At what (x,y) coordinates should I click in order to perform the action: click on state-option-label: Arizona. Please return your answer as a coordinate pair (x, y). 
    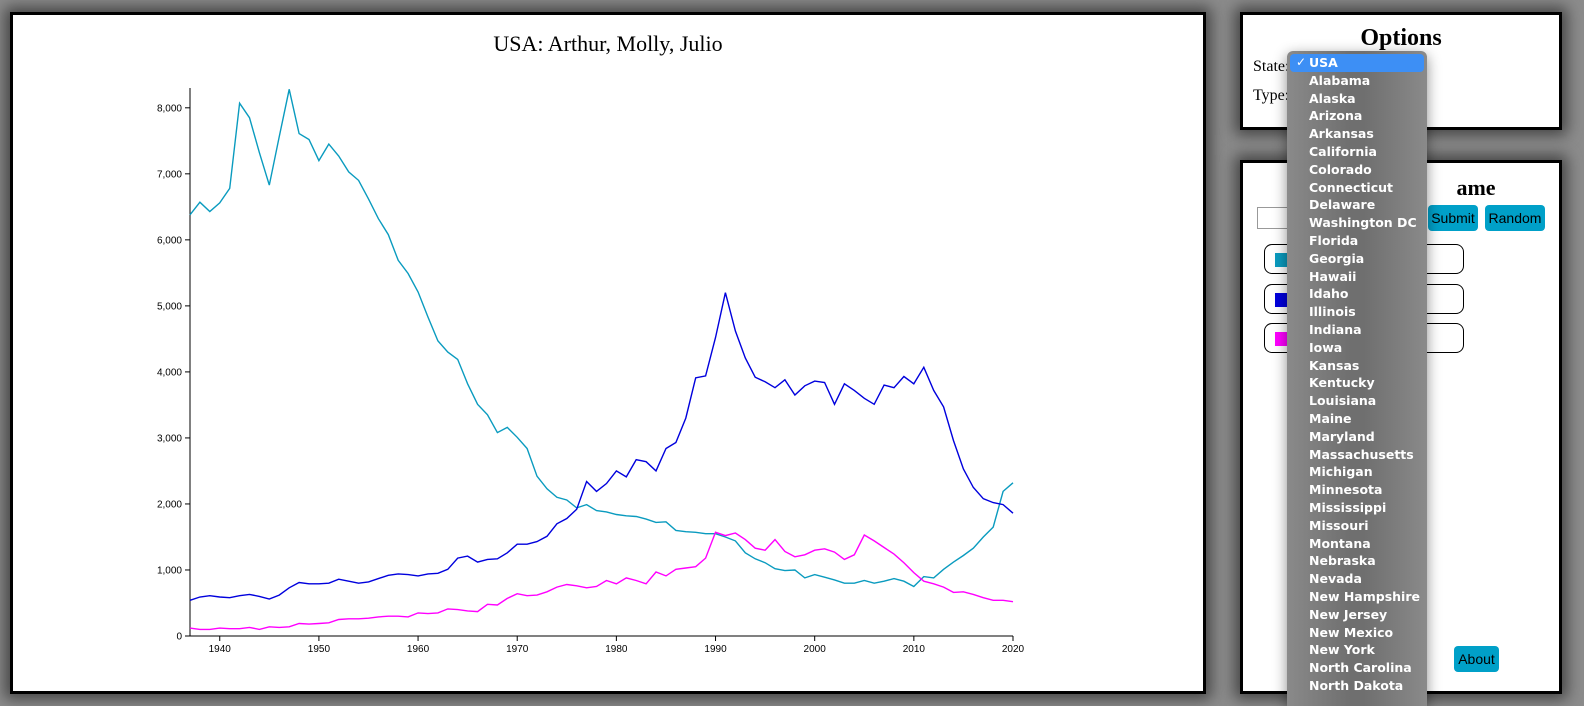
    Looking at the image, I should click on (1336, 116).